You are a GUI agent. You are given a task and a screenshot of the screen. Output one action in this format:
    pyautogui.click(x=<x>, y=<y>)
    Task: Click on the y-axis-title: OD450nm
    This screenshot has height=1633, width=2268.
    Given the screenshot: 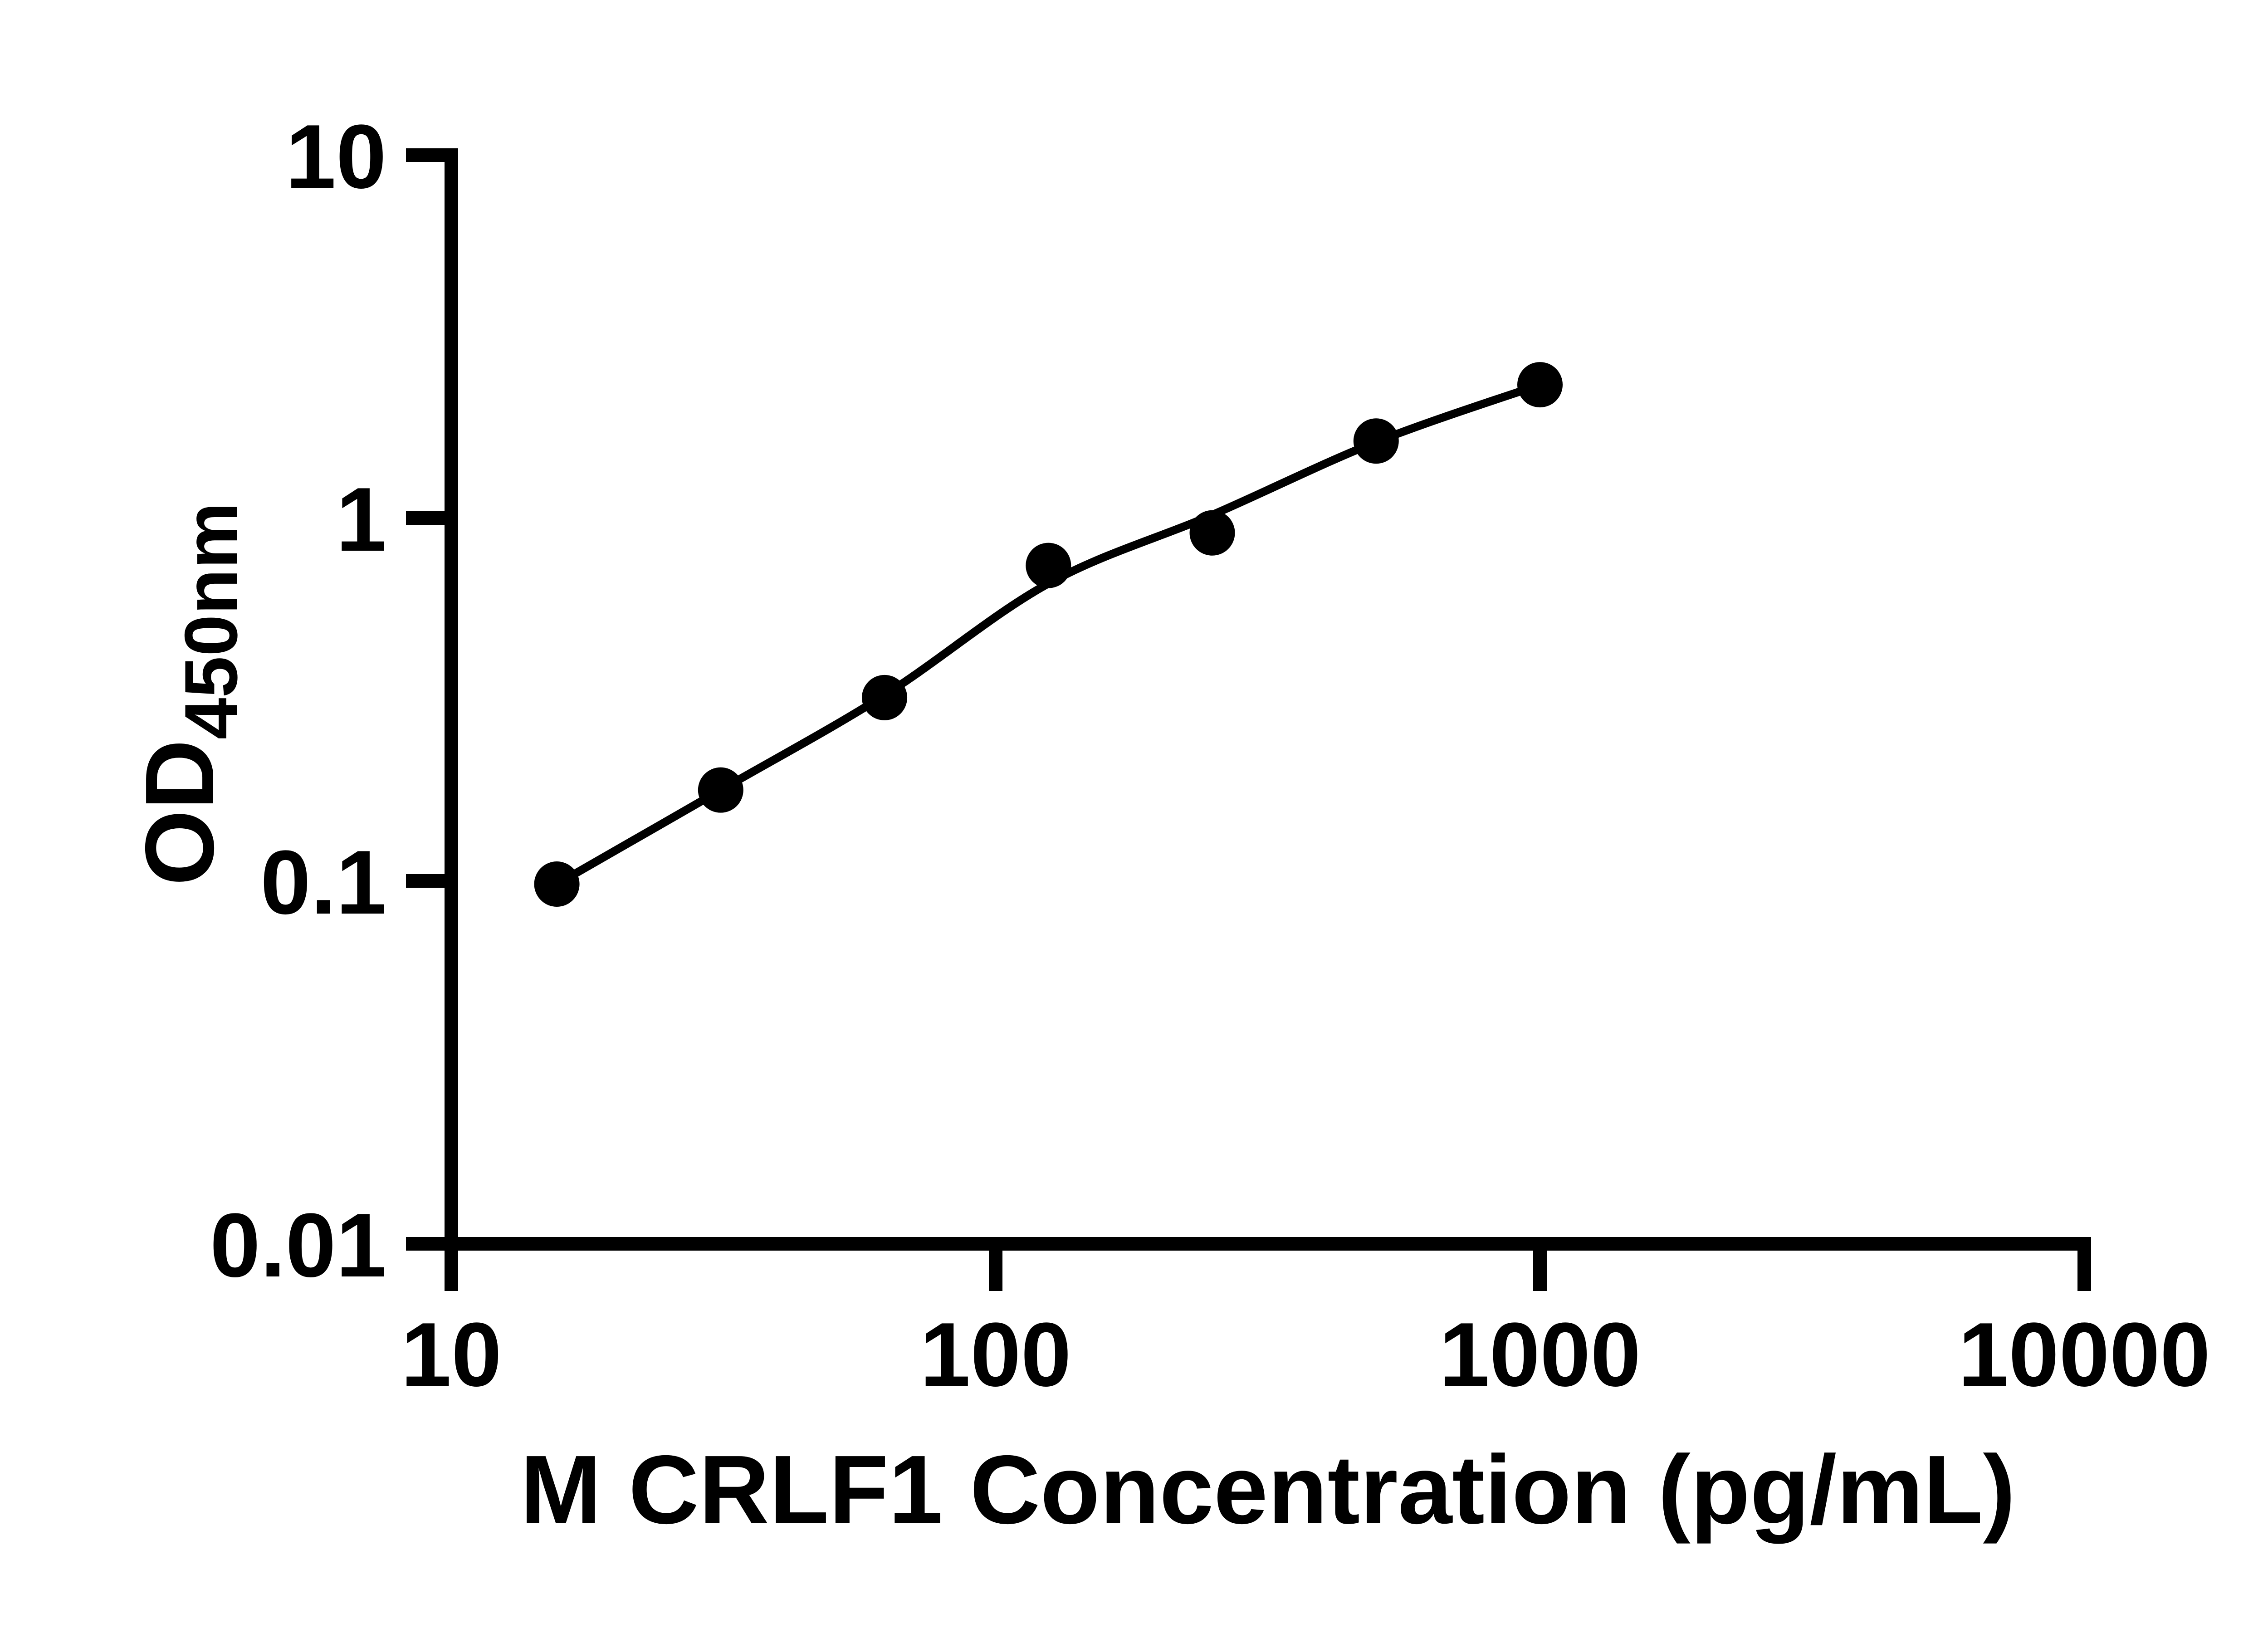 What is the action you would take?
    pyautogui.click(x=189, y=693)
    